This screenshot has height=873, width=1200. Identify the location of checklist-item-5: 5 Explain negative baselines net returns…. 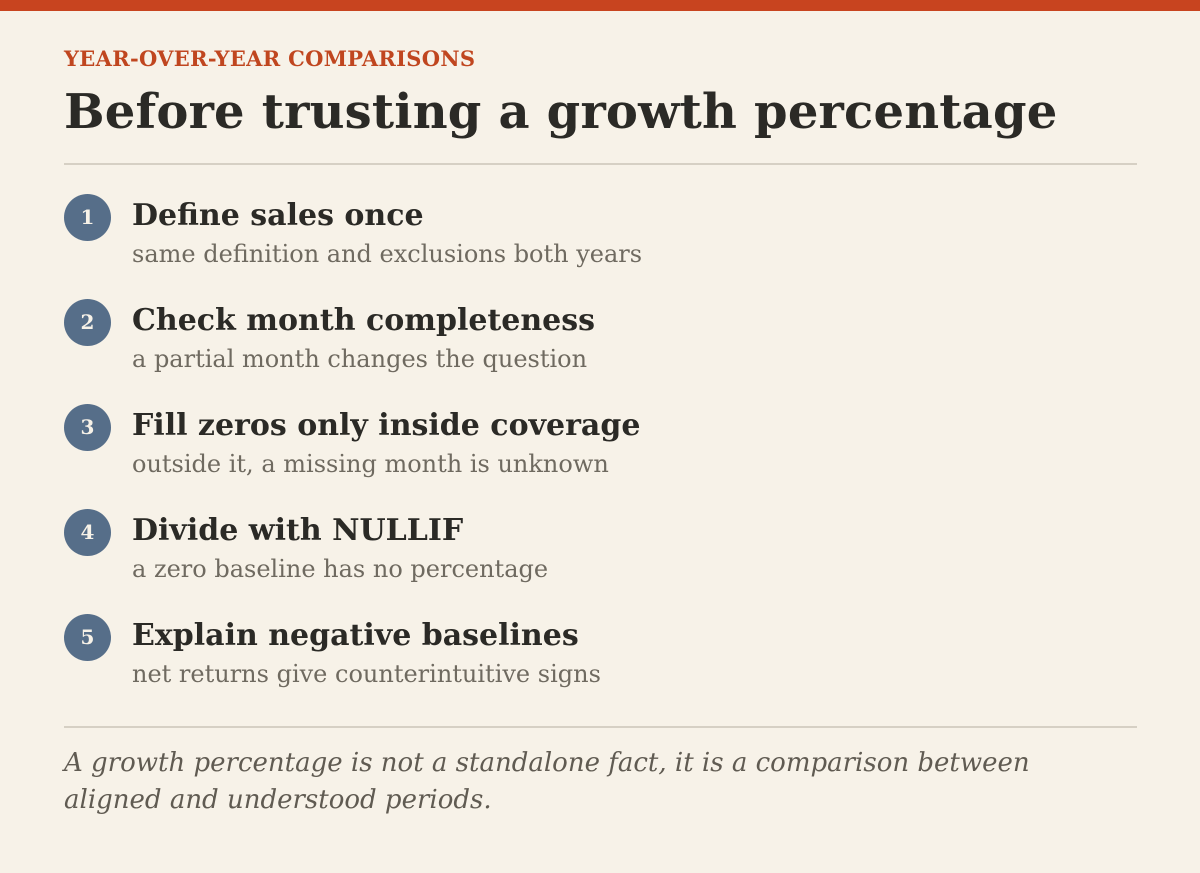
(600, 666).